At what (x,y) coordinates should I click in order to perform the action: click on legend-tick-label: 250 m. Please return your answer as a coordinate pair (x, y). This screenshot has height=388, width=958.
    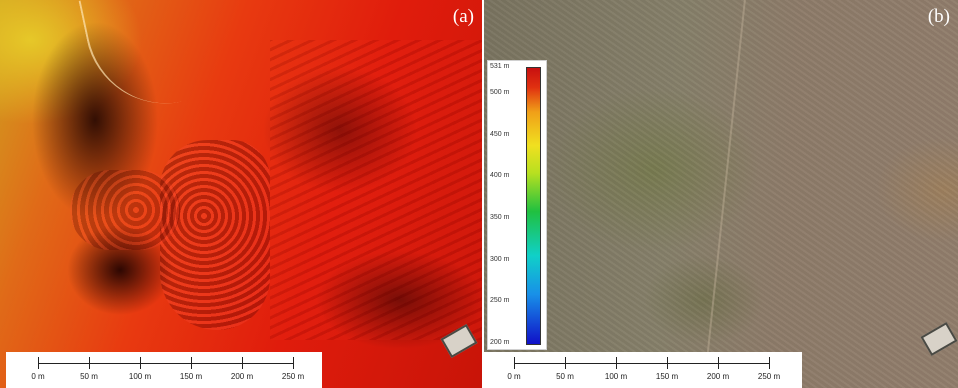
    Looking at the image, I should click on (500, 301).